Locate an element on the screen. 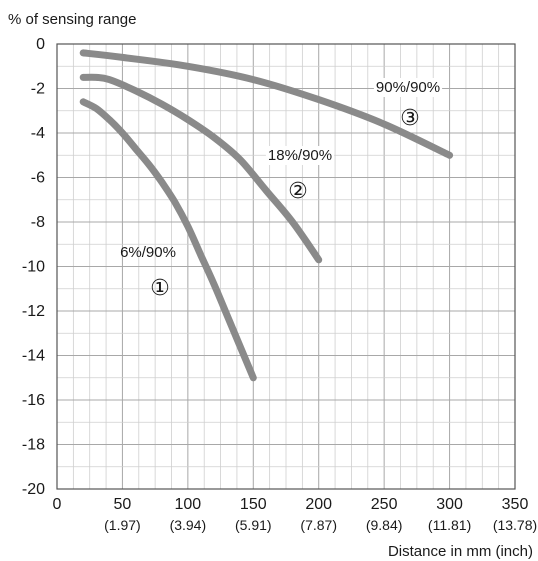 The height and width of the screenshot is (561, 538). x-tick-sublabel: (1.97) is located at coordinates (122, 525).